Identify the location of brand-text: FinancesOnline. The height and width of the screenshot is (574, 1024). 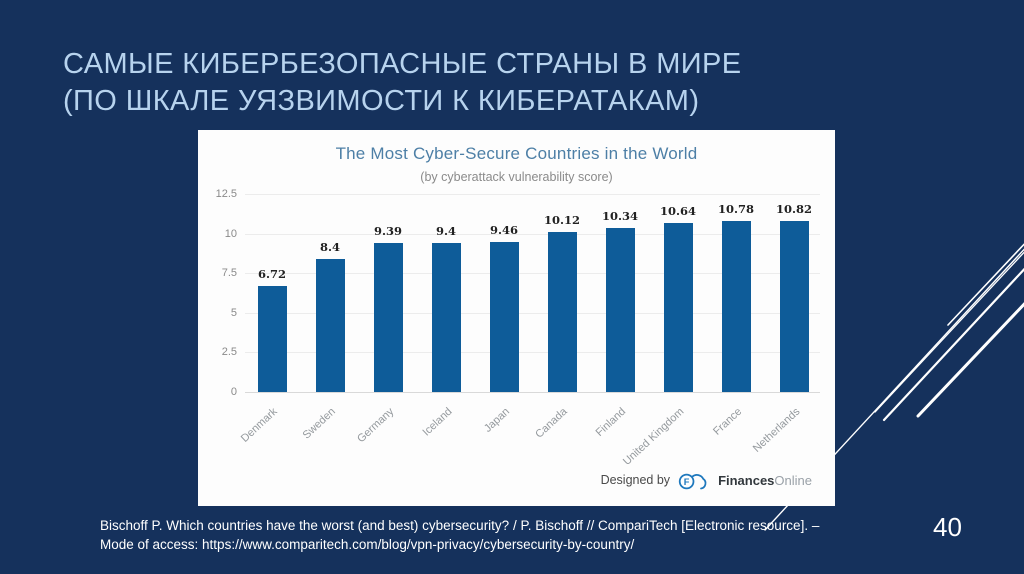
(765, 480).